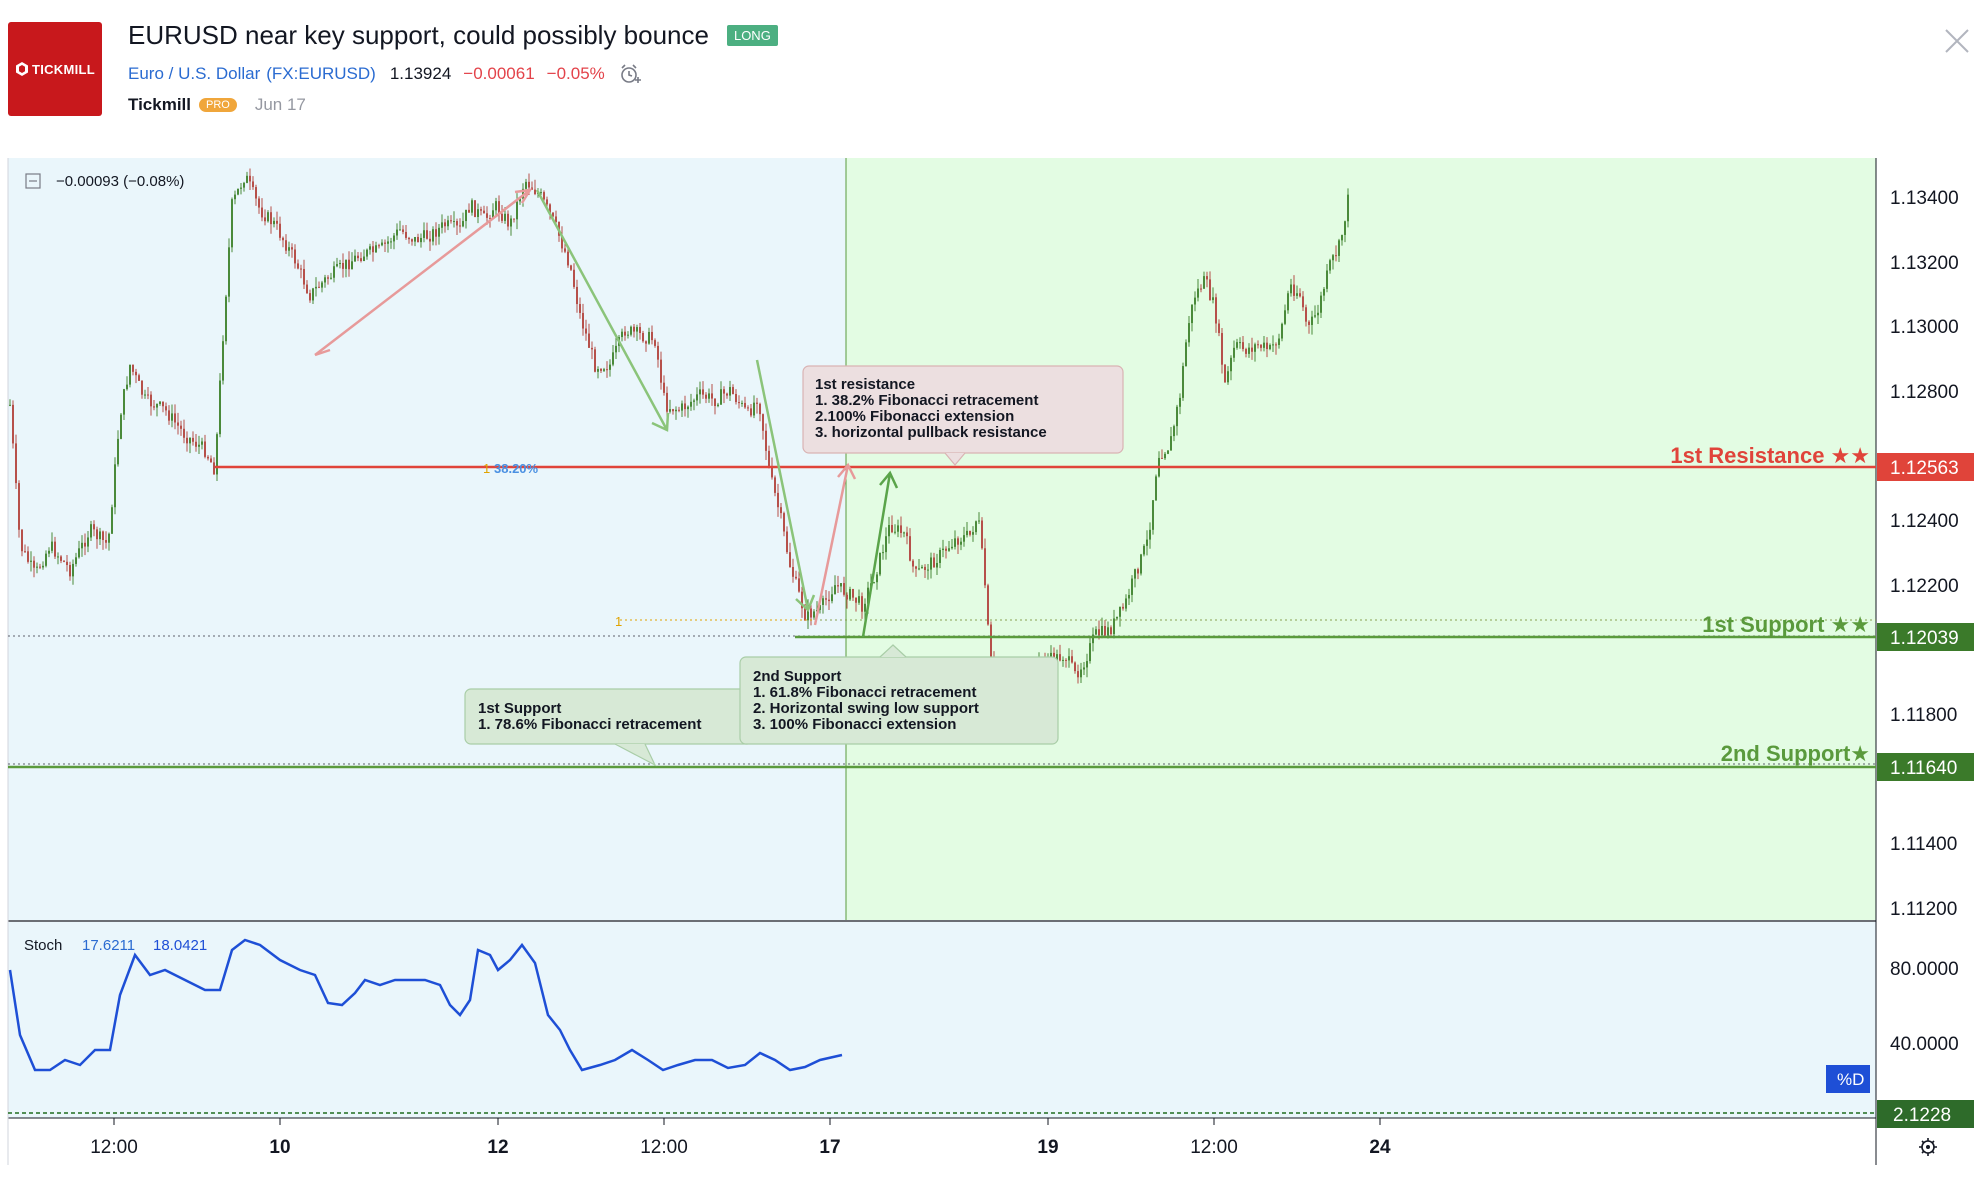 The image size is (1984, 1191). I want to click on support1-price-tag, so click(1925, 637).